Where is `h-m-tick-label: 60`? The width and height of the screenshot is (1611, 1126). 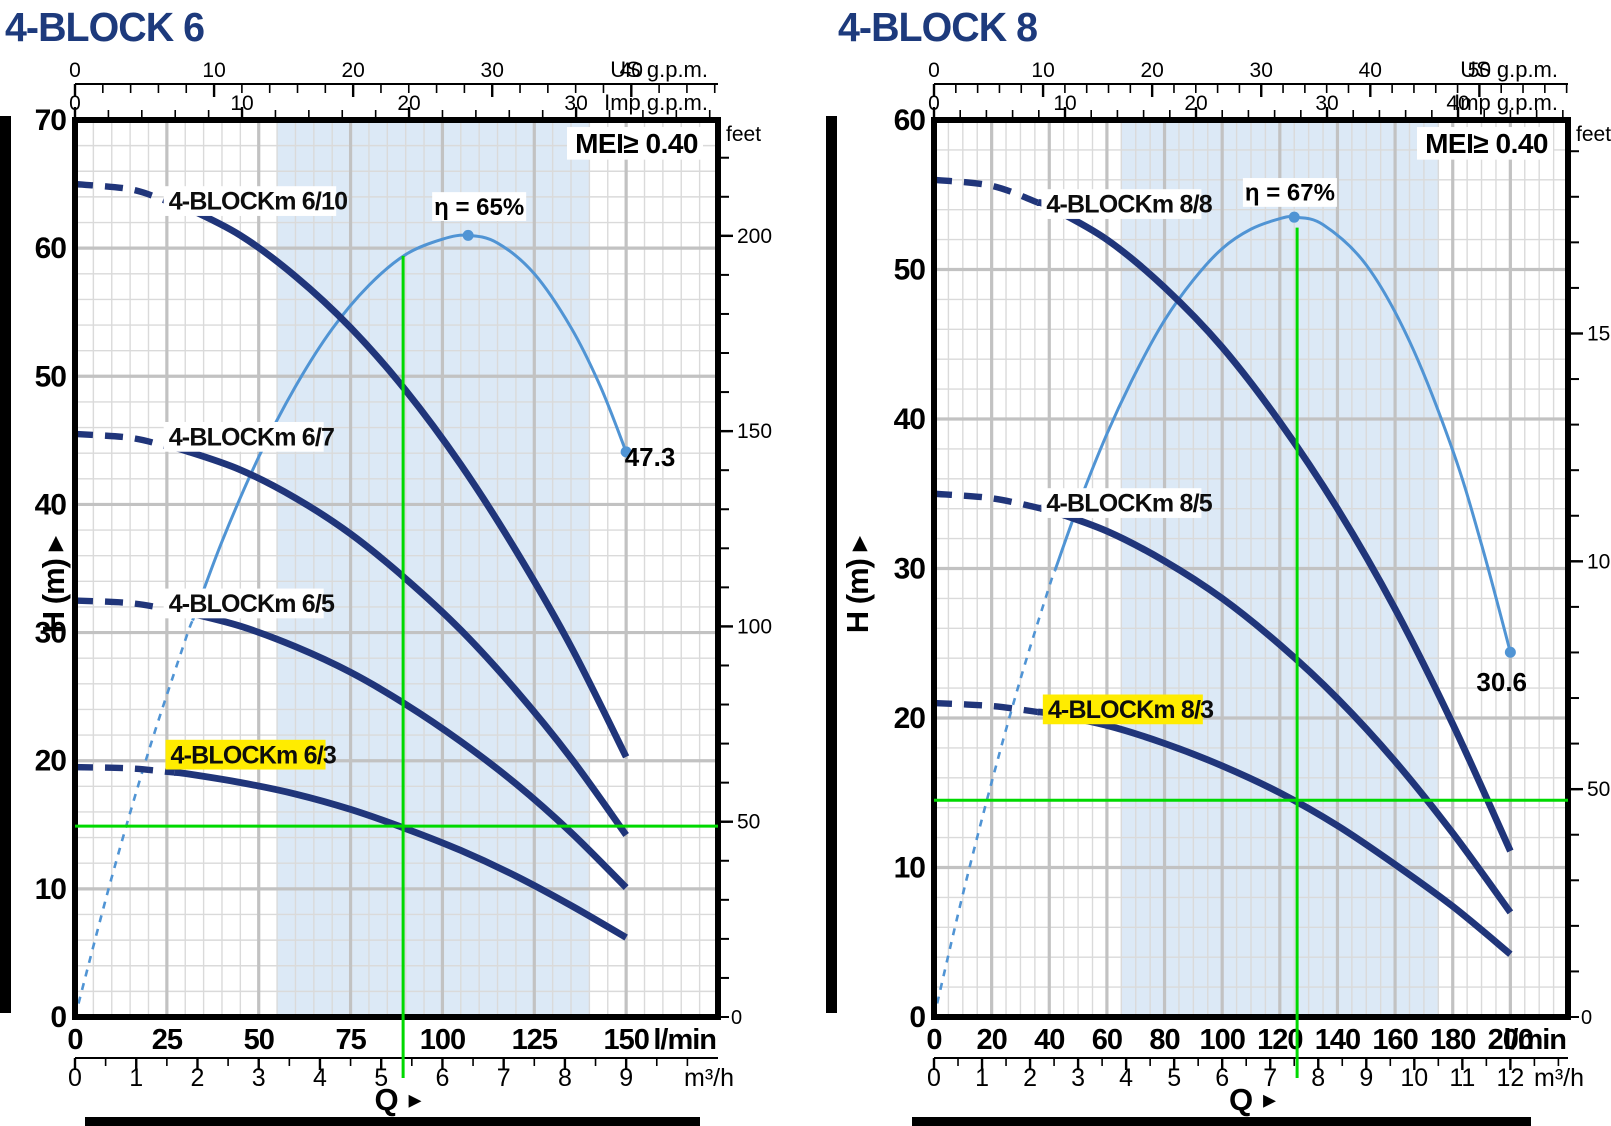
h-m-tick-label: 60 is located at coordinates (51, 248).